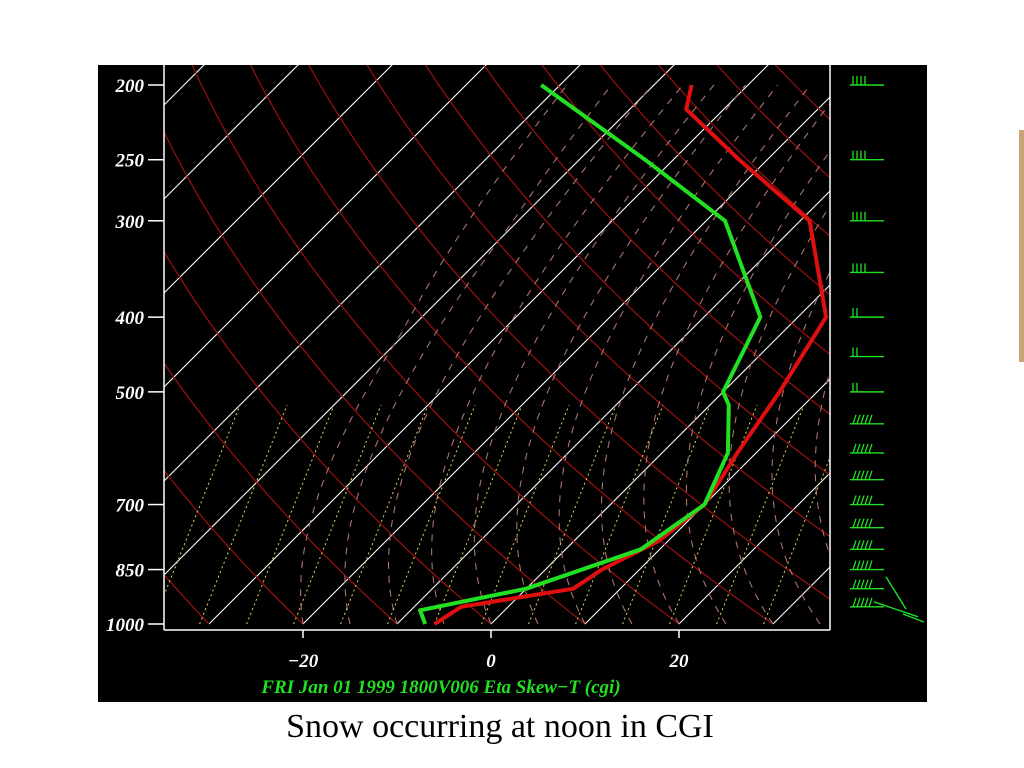  Describe the element at coordinates (125, 625) in the screenshot. I see `y-tick-label: 1000` at that location.